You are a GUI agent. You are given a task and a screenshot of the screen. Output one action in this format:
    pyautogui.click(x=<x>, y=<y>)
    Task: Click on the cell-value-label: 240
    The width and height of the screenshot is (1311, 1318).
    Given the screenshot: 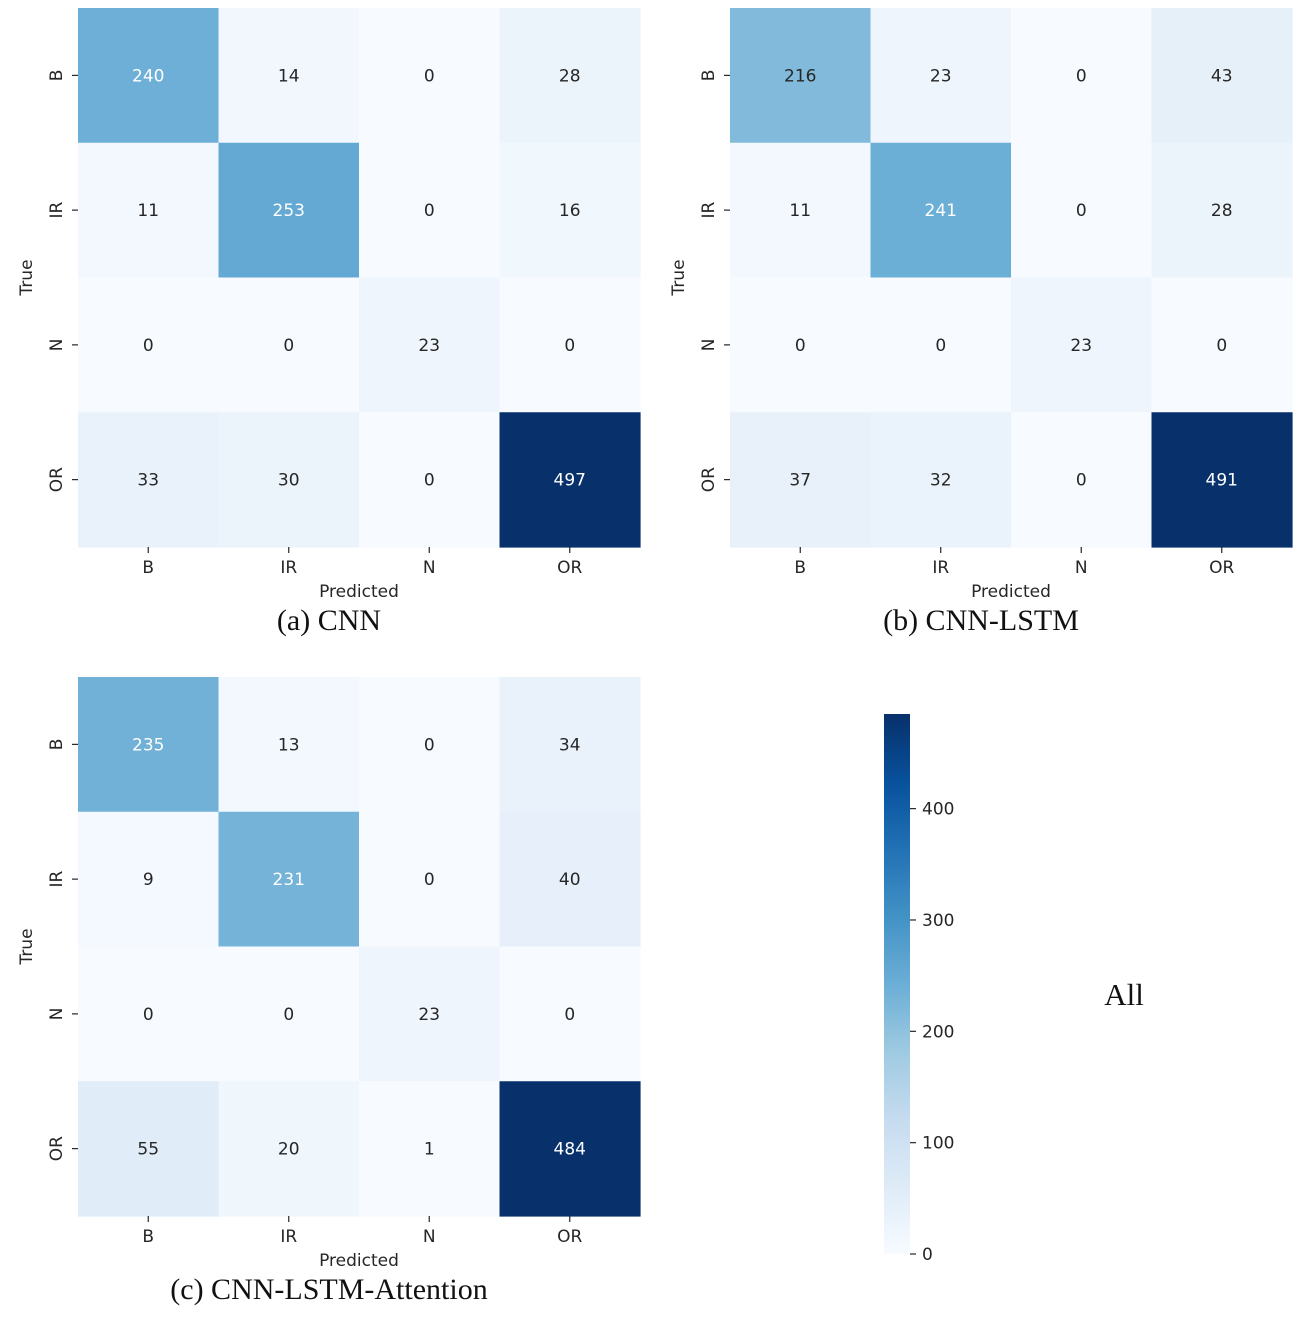 What is the action you would take?
    pyautogui.click(x=148, y=76)
    